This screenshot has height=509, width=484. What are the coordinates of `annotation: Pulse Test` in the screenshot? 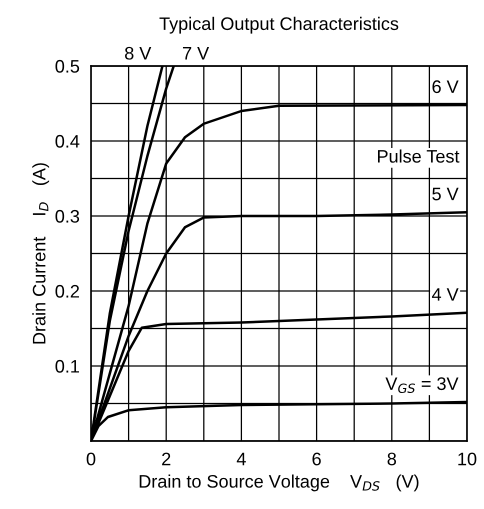 It's located at (419, 156).